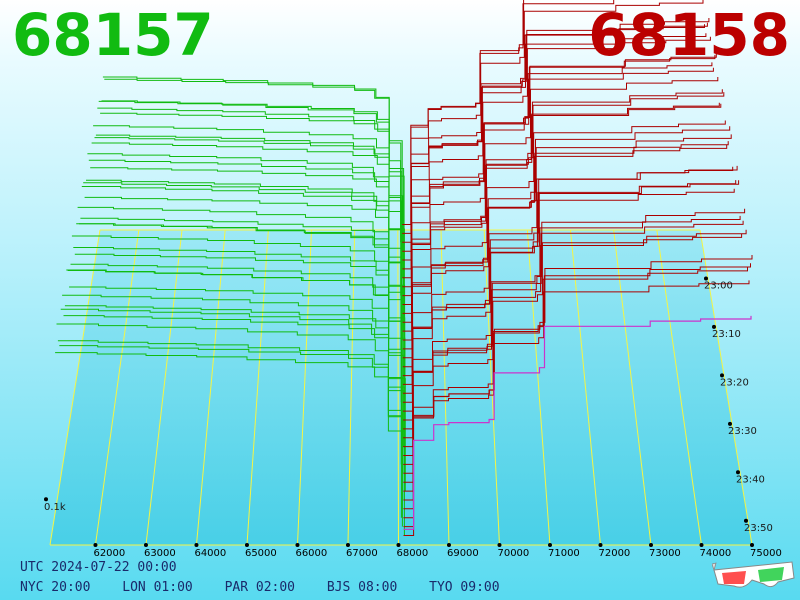 Image resolution: width=800 pixels, height=600 pixels. What do you see at coordinates (210, 553) in the screenshot?
I see `x-tick-label-64000: 64000` at bounding box center [210, 553].